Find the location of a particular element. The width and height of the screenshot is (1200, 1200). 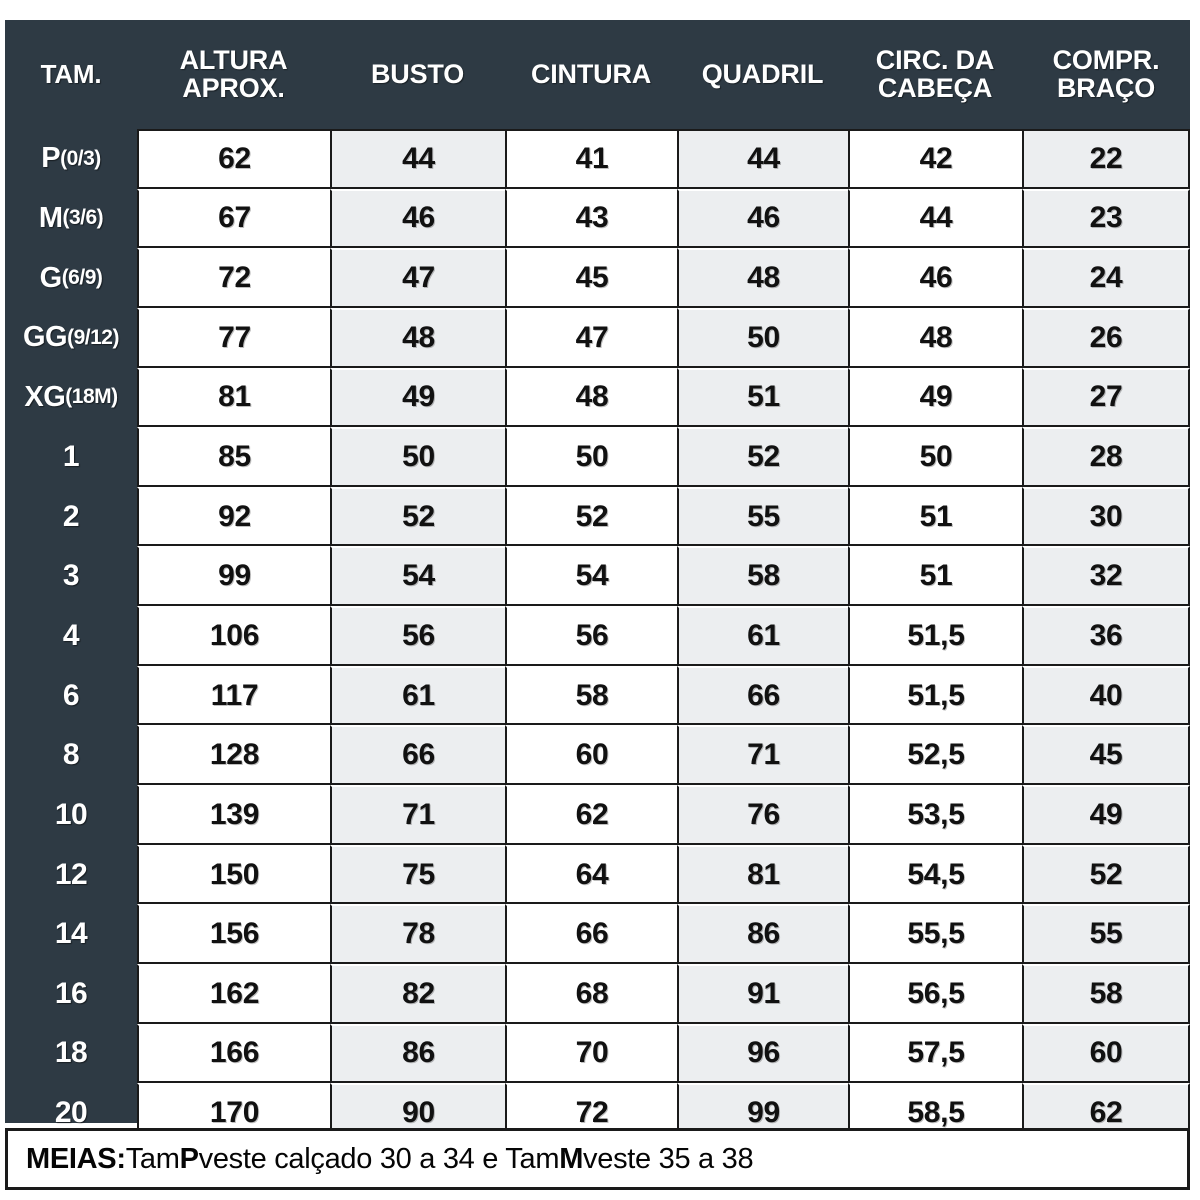

cell-quadril: 44 is located at coordinates (762, 159).